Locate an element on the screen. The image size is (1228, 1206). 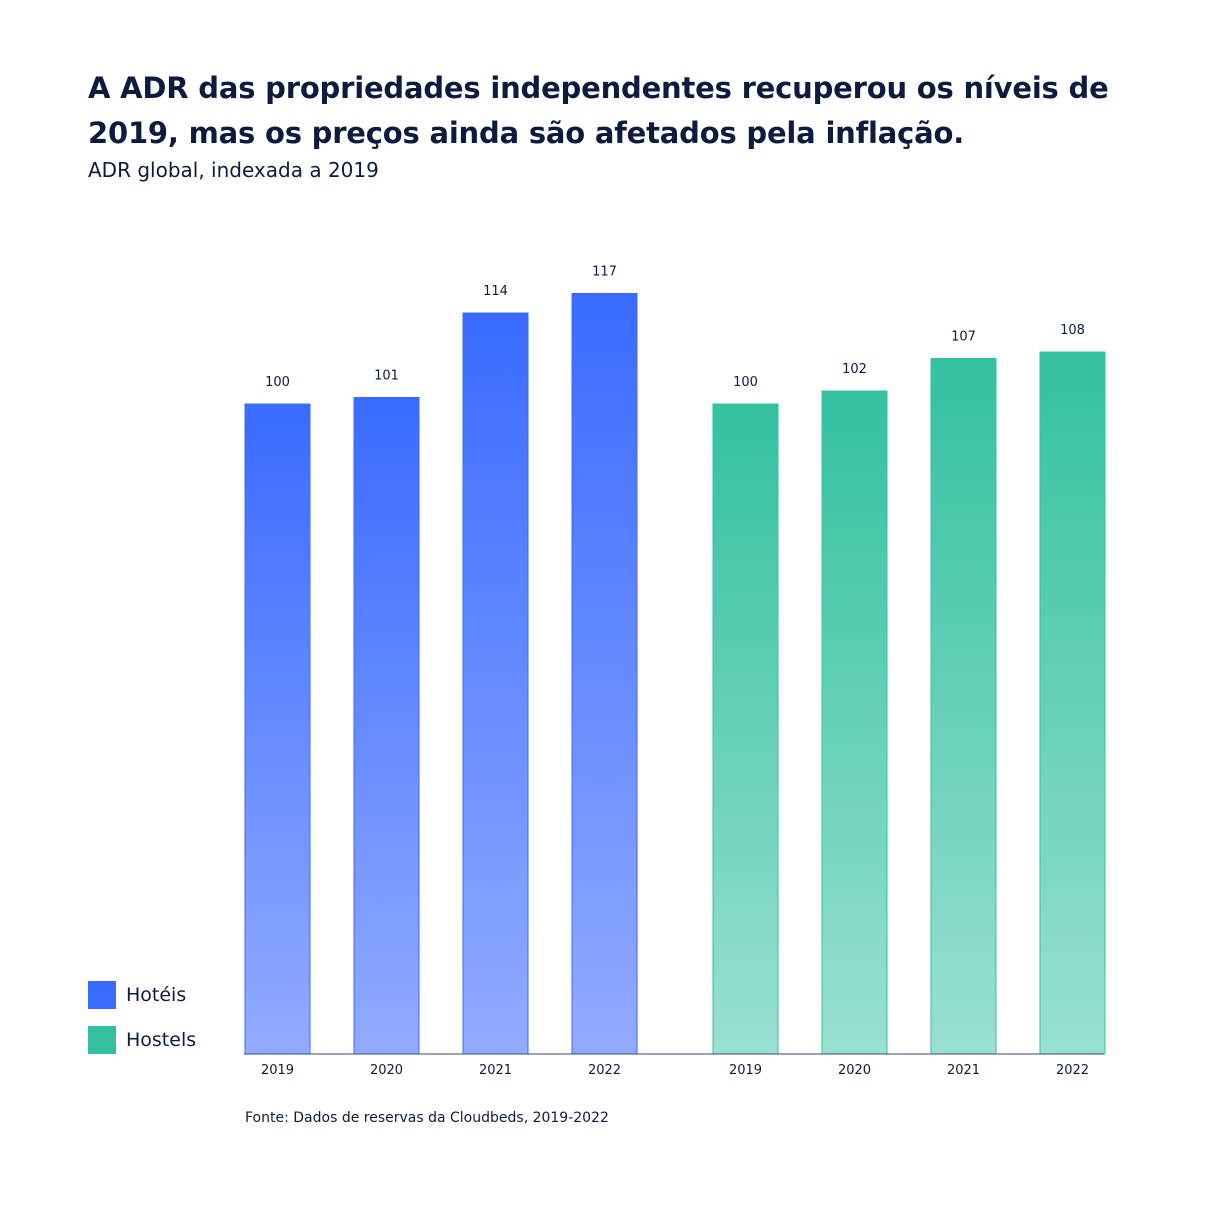
tick-label-hoteis-2022: 2022 is located at coordinates (604, 1070).